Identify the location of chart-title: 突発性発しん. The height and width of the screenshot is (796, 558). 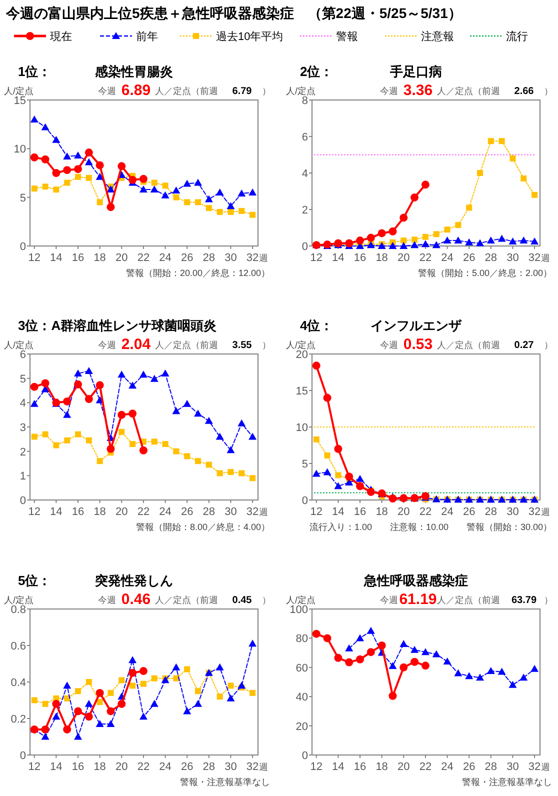
(133, 580).